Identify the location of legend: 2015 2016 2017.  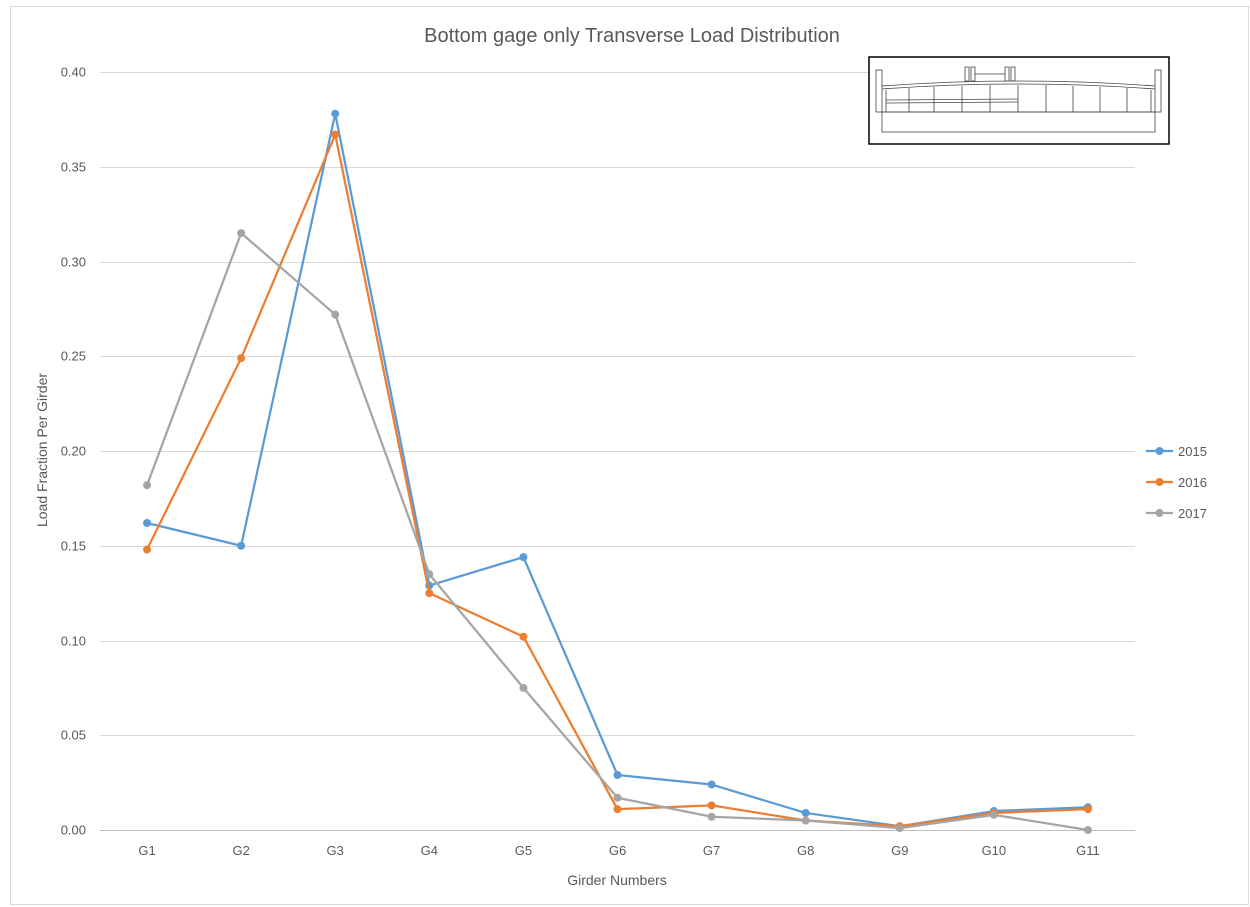
(1176, 482).